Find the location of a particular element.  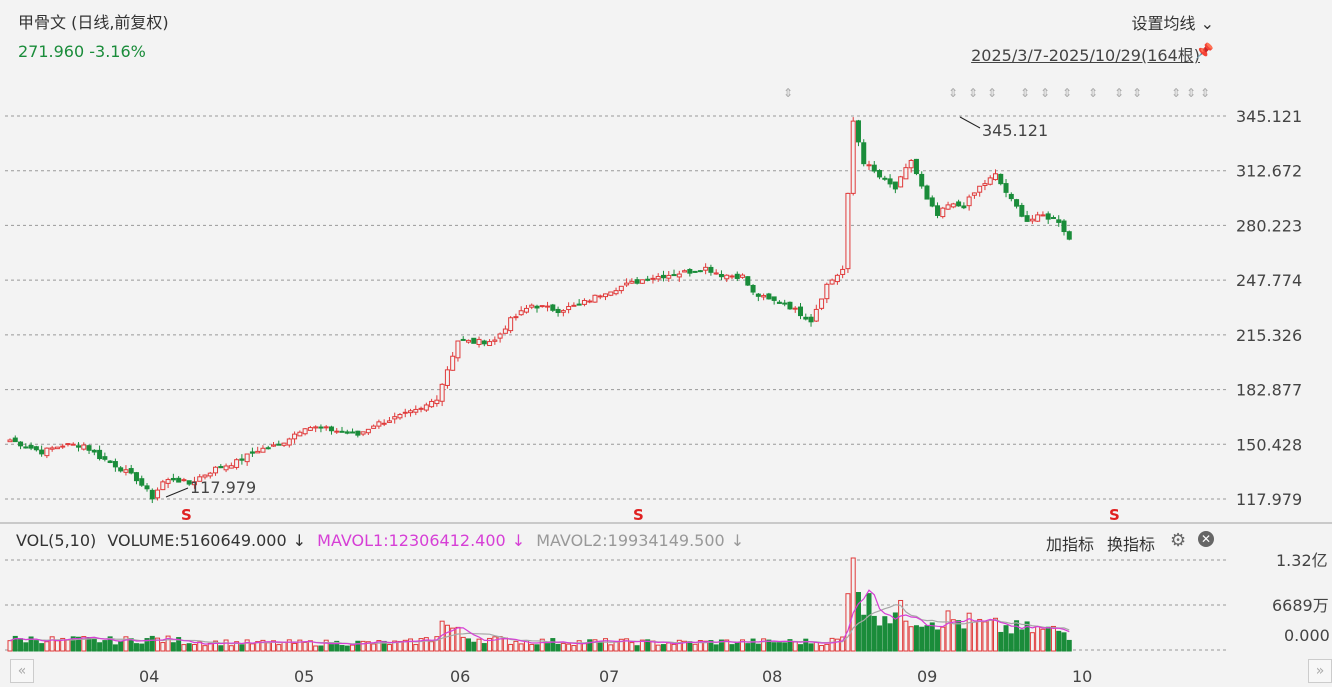

signal-marker-s: S is located at coordinates (1114, 515).